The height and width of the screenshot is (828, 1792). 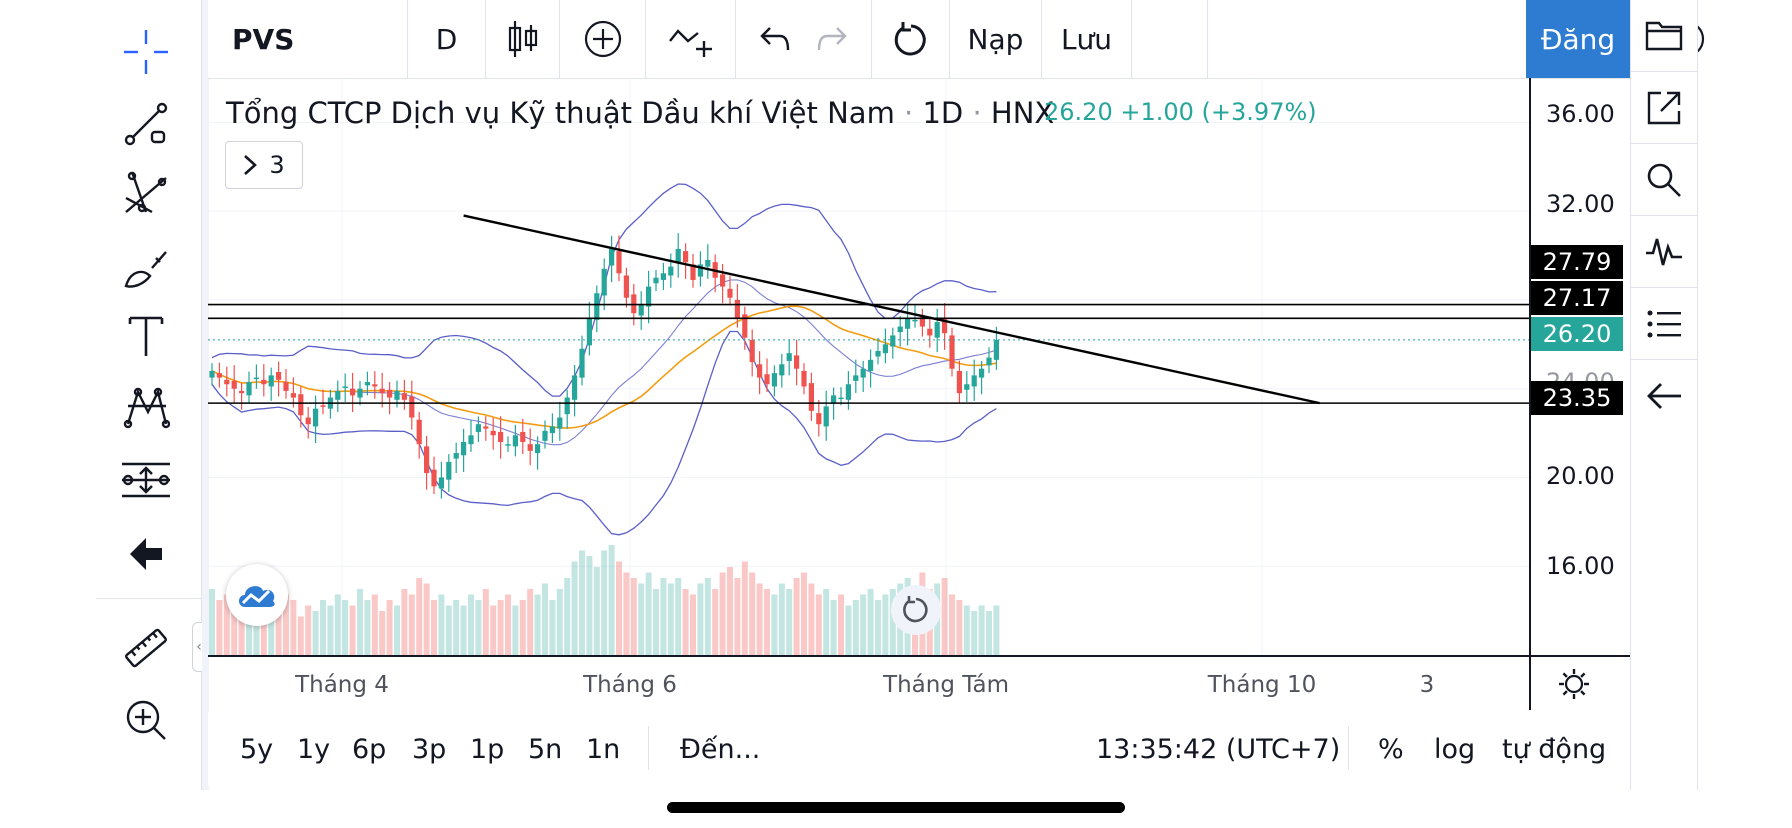 What do you see at coordinates (545, 749) in the screenshot?
I see `range-5n-button: 5n` at bounding box center [545, 749].